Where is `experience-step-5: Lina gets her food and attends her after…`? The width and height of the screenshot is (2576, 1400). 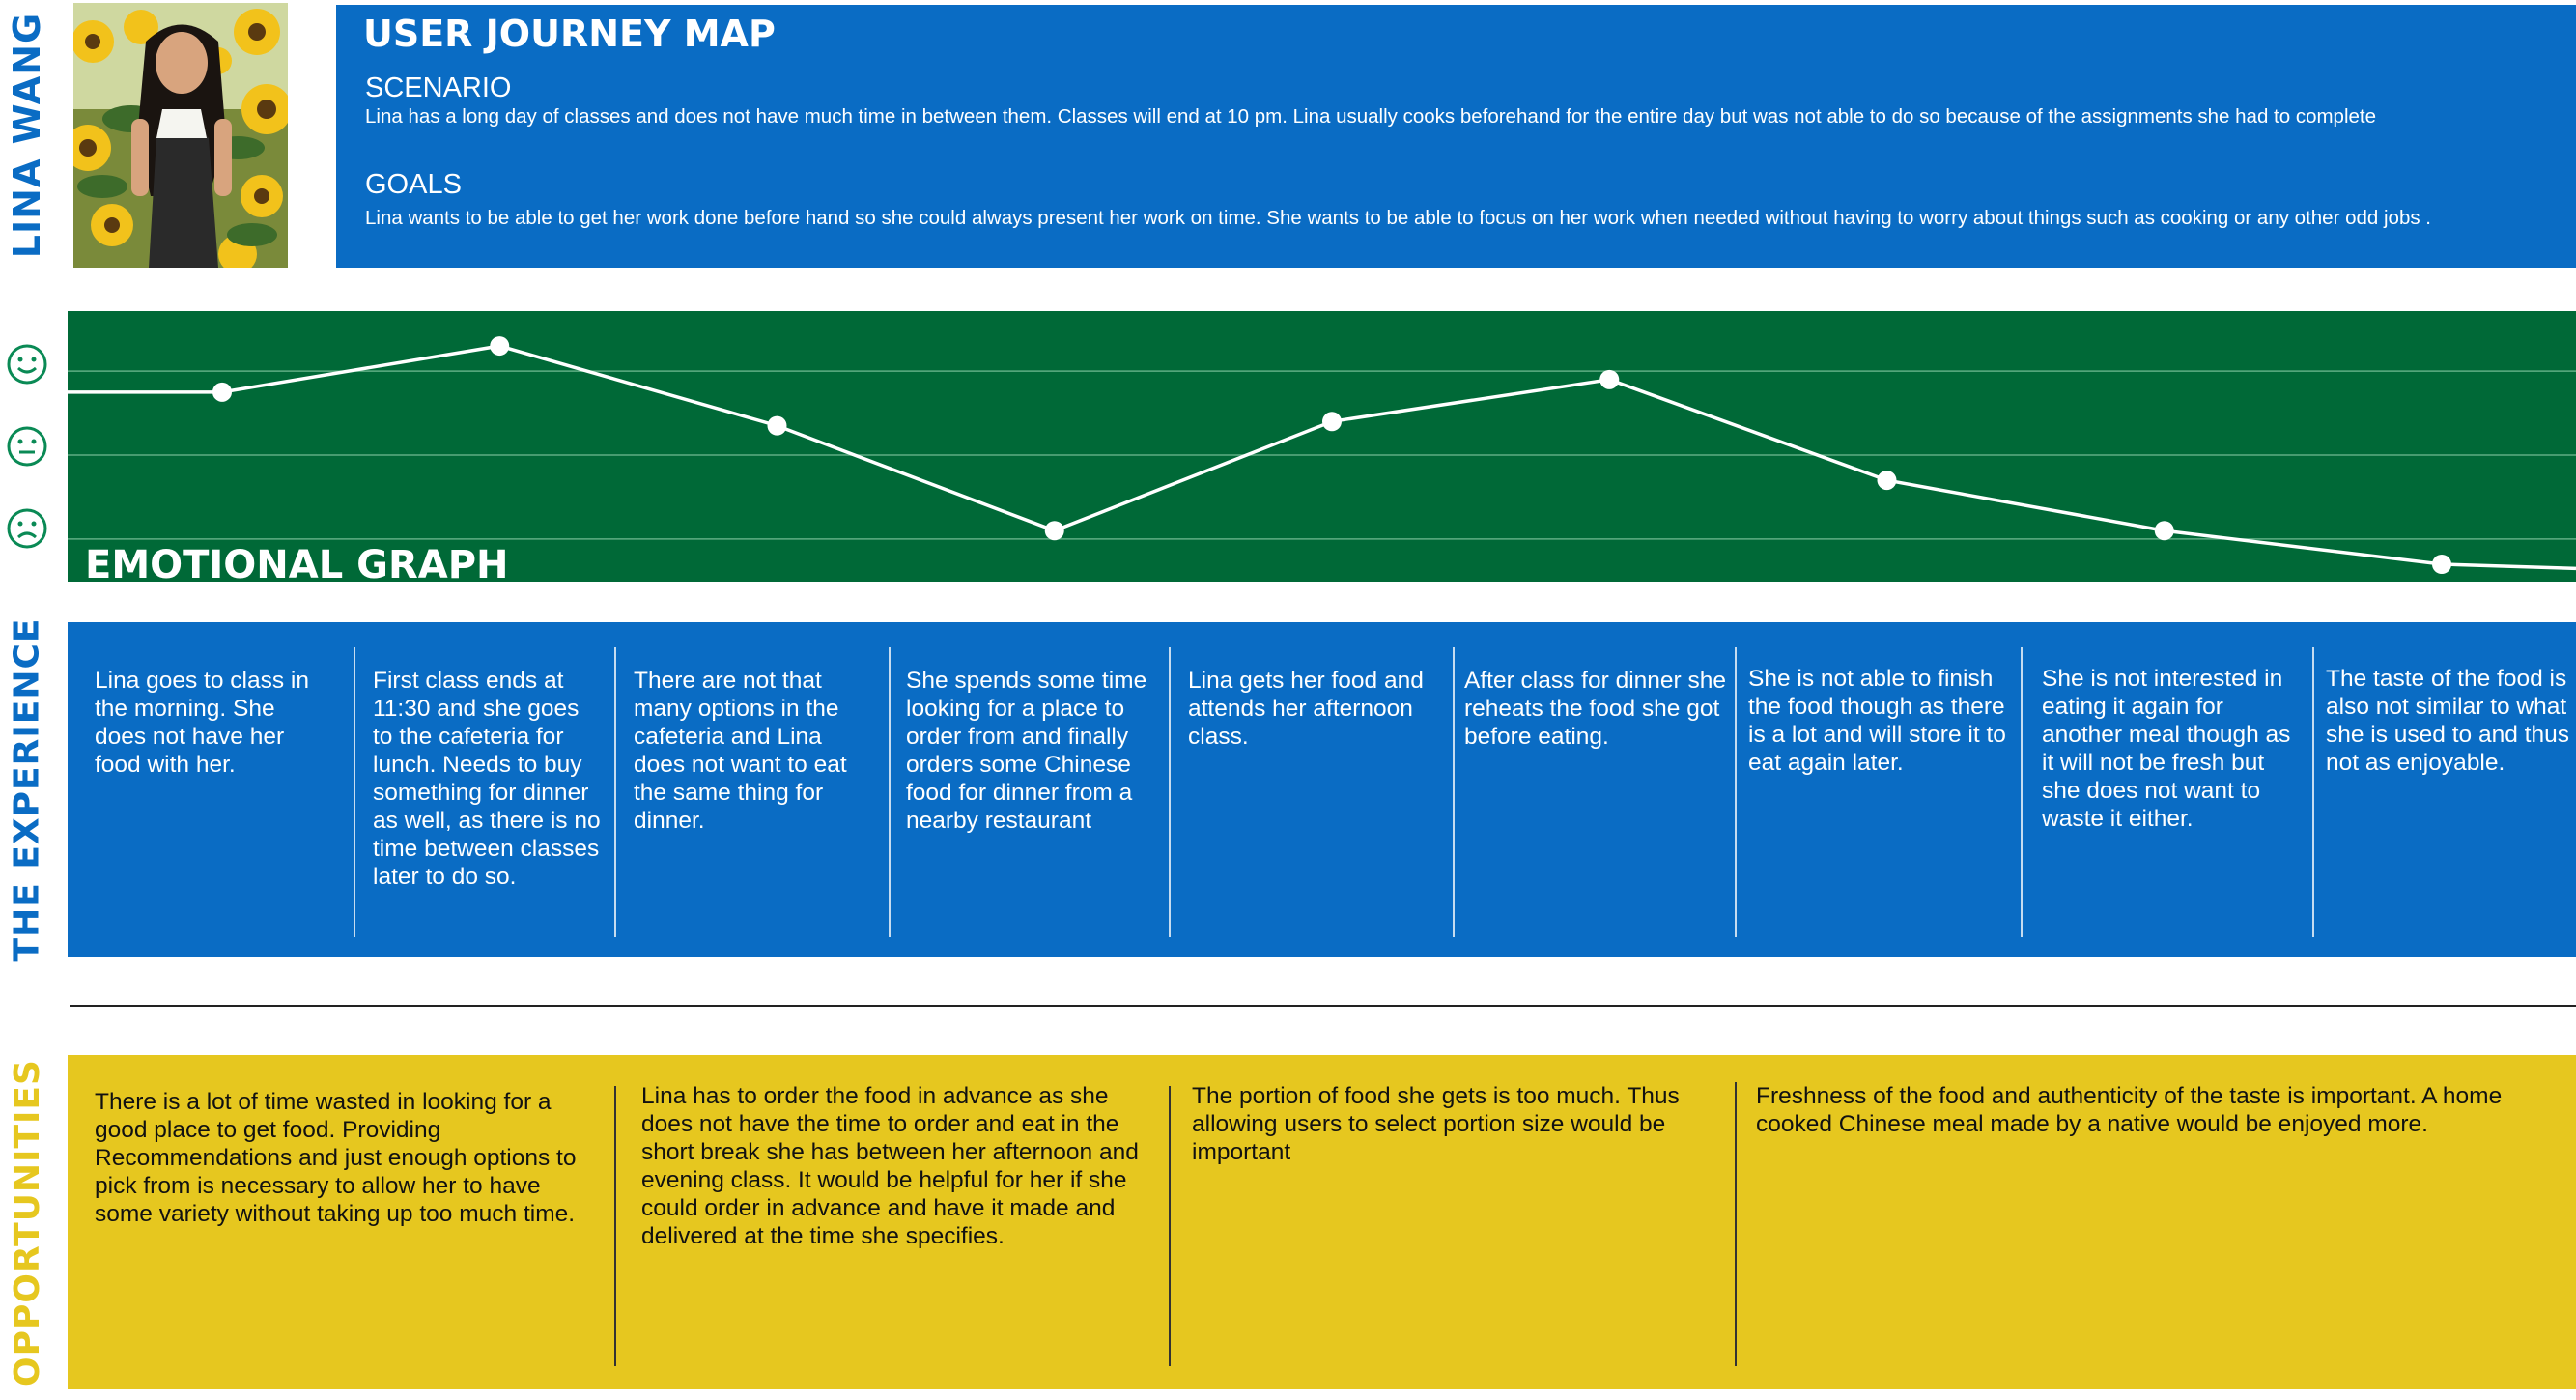
experience-step-5: Lina gets her food and attends her after… is located at coordinates (1306, 709).